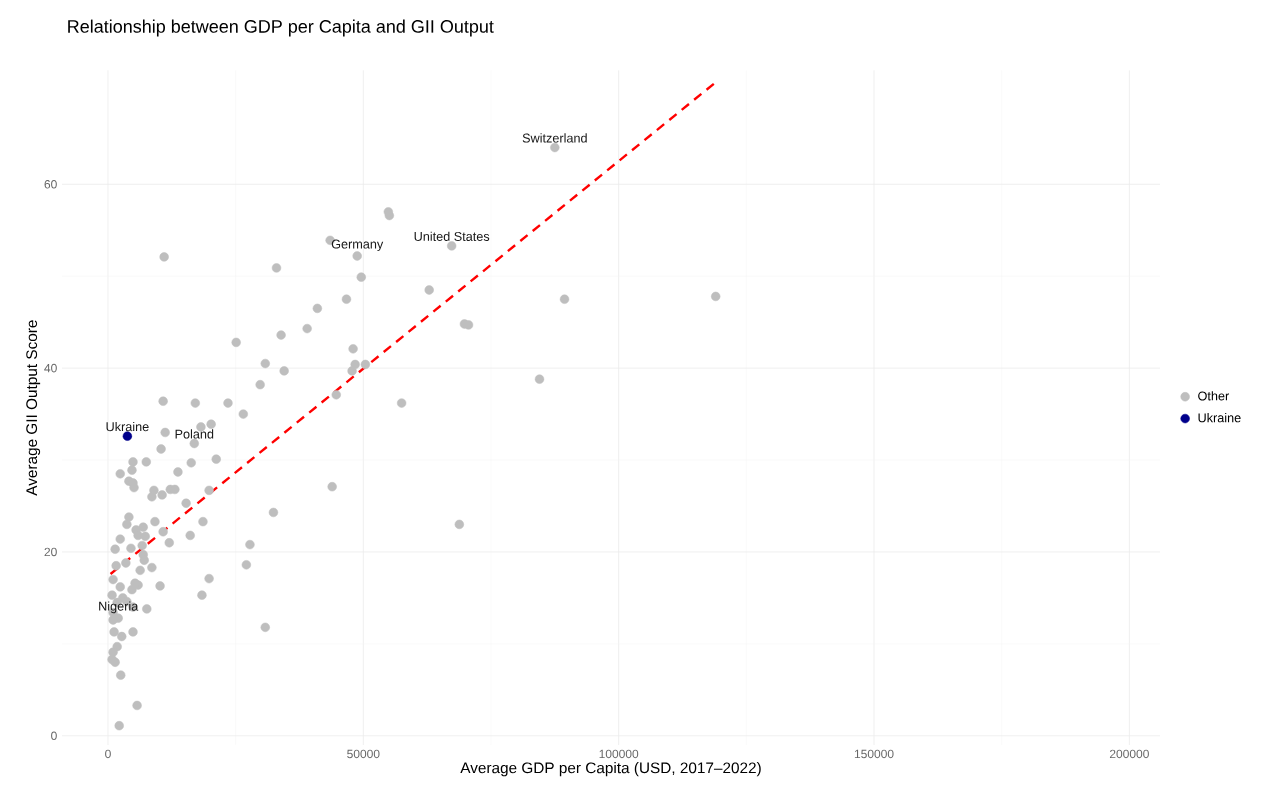 This screenshot has height=802, width=1273. I want to click on y-axis-title: Average GII Output Score, so click(33, 408).